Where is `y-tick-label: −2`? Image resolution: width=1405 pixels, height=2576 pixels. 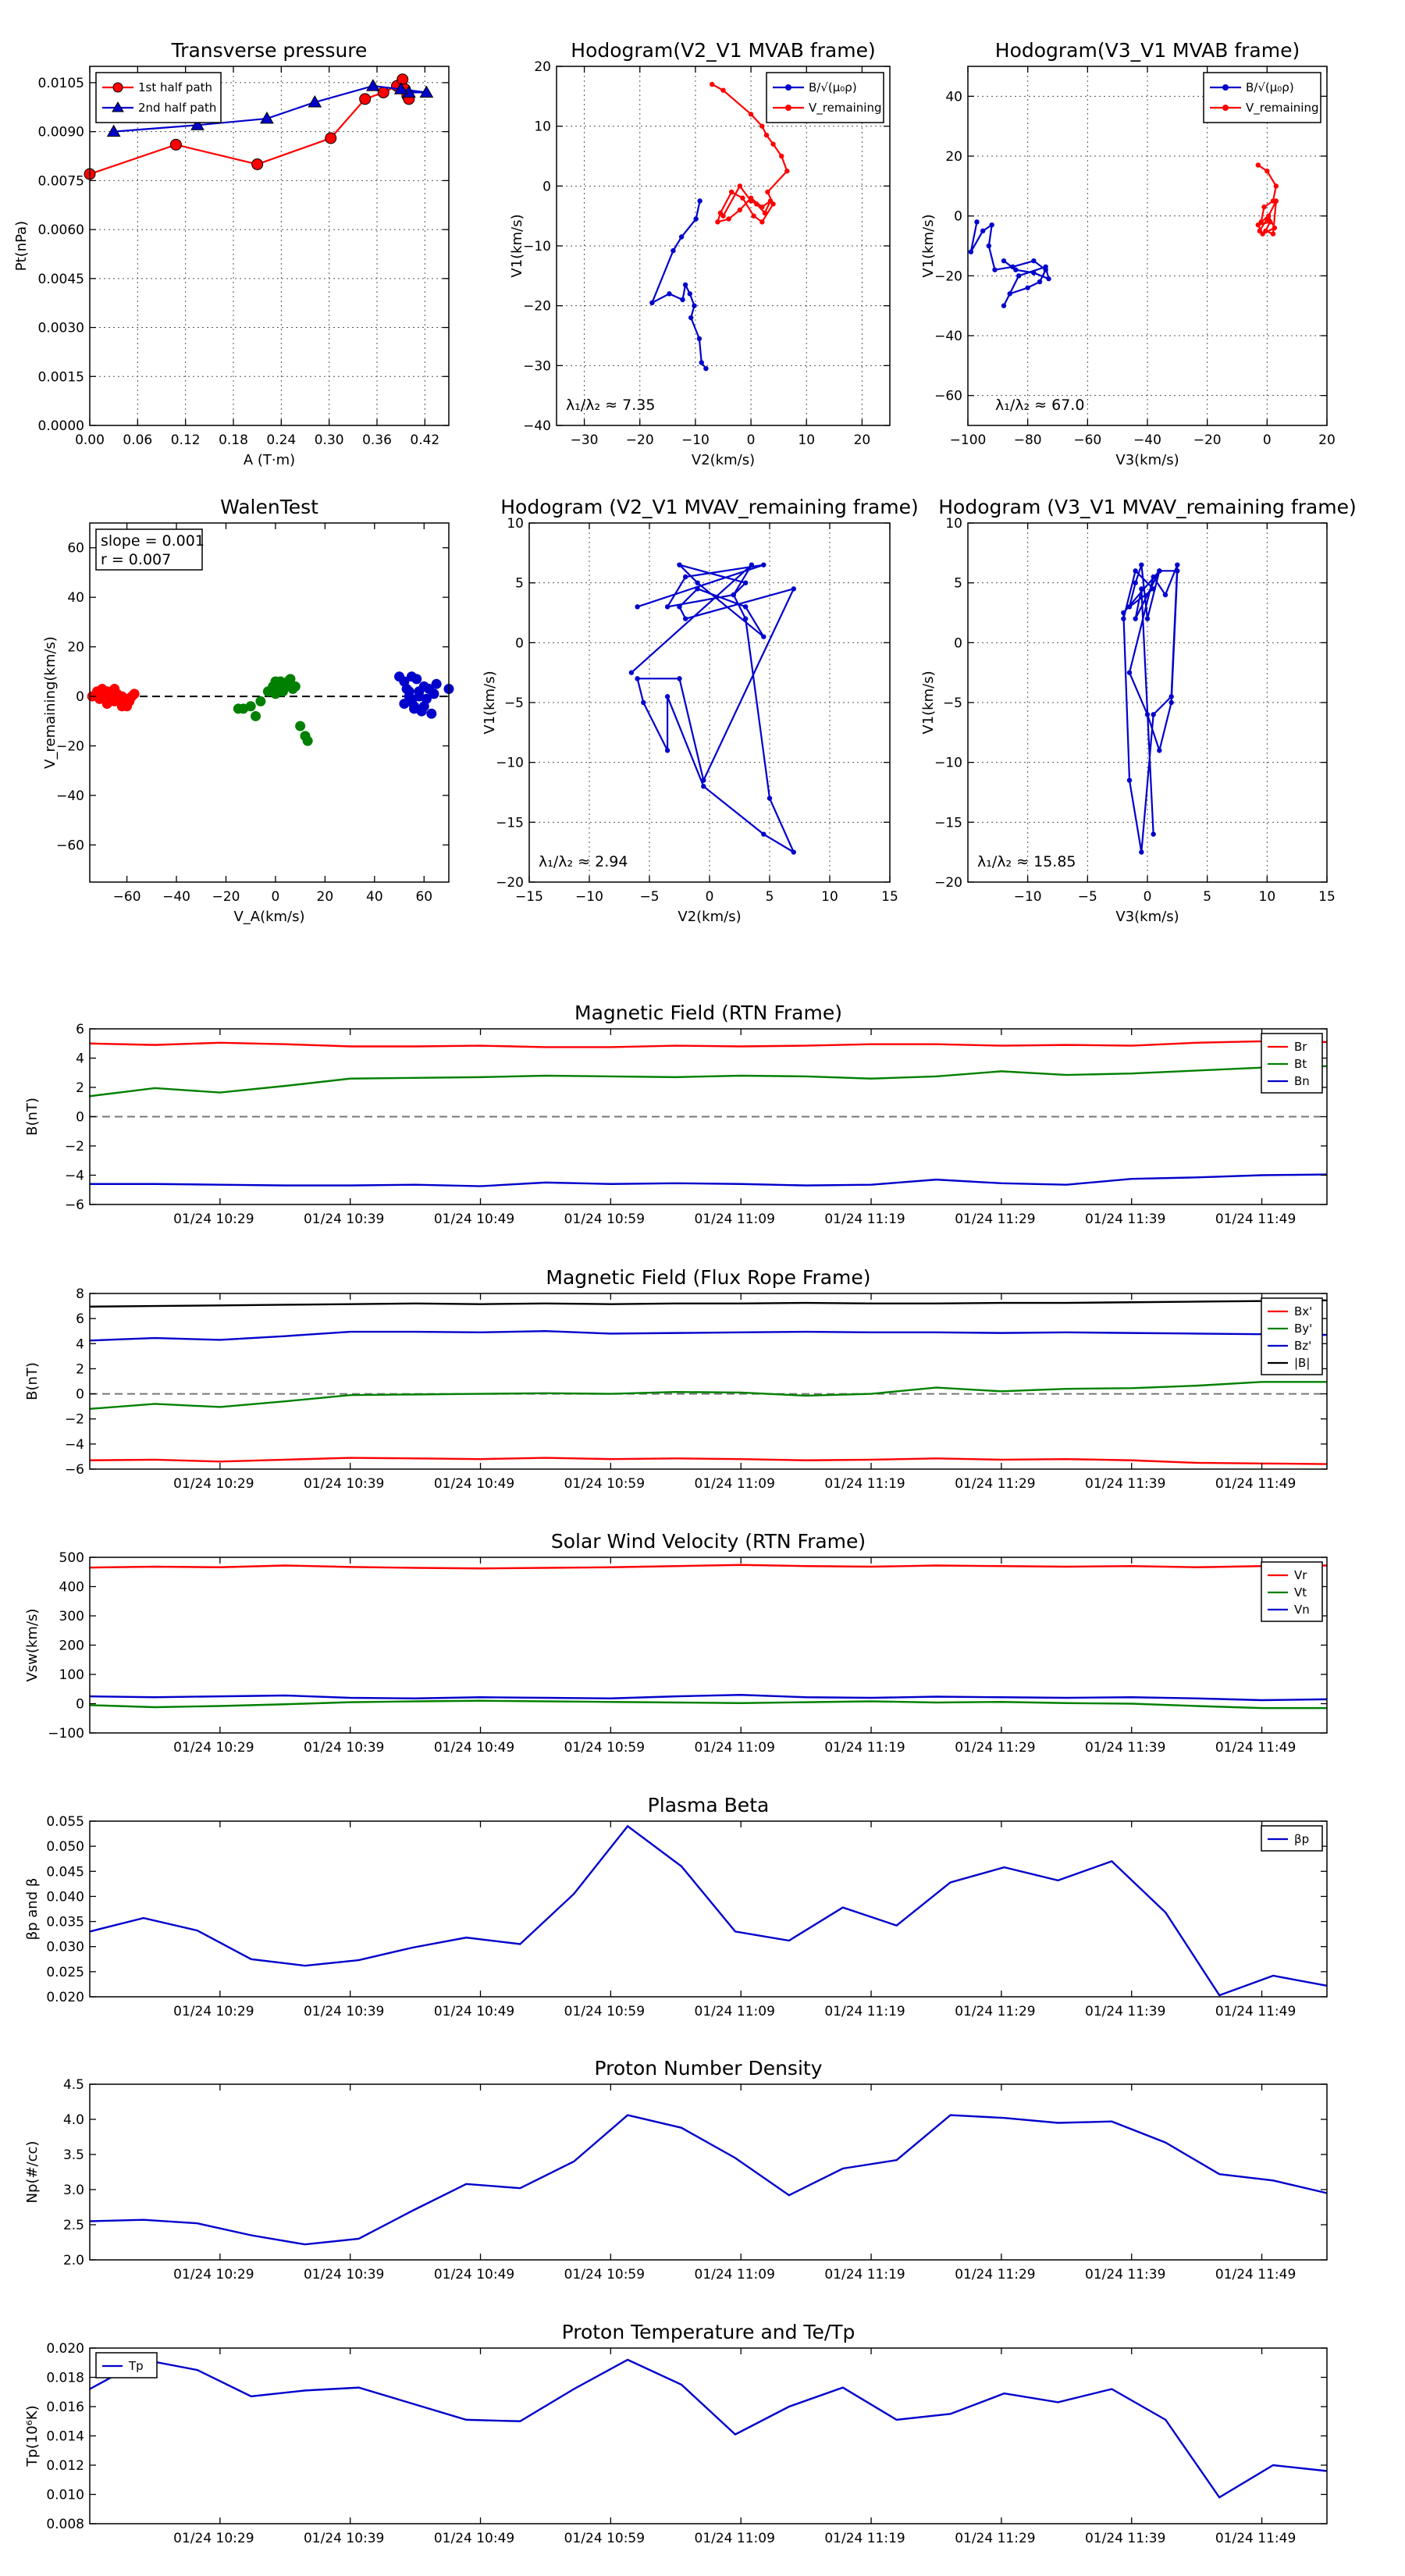
y-tick-label: −2 is located at coordinates (74, 1420).